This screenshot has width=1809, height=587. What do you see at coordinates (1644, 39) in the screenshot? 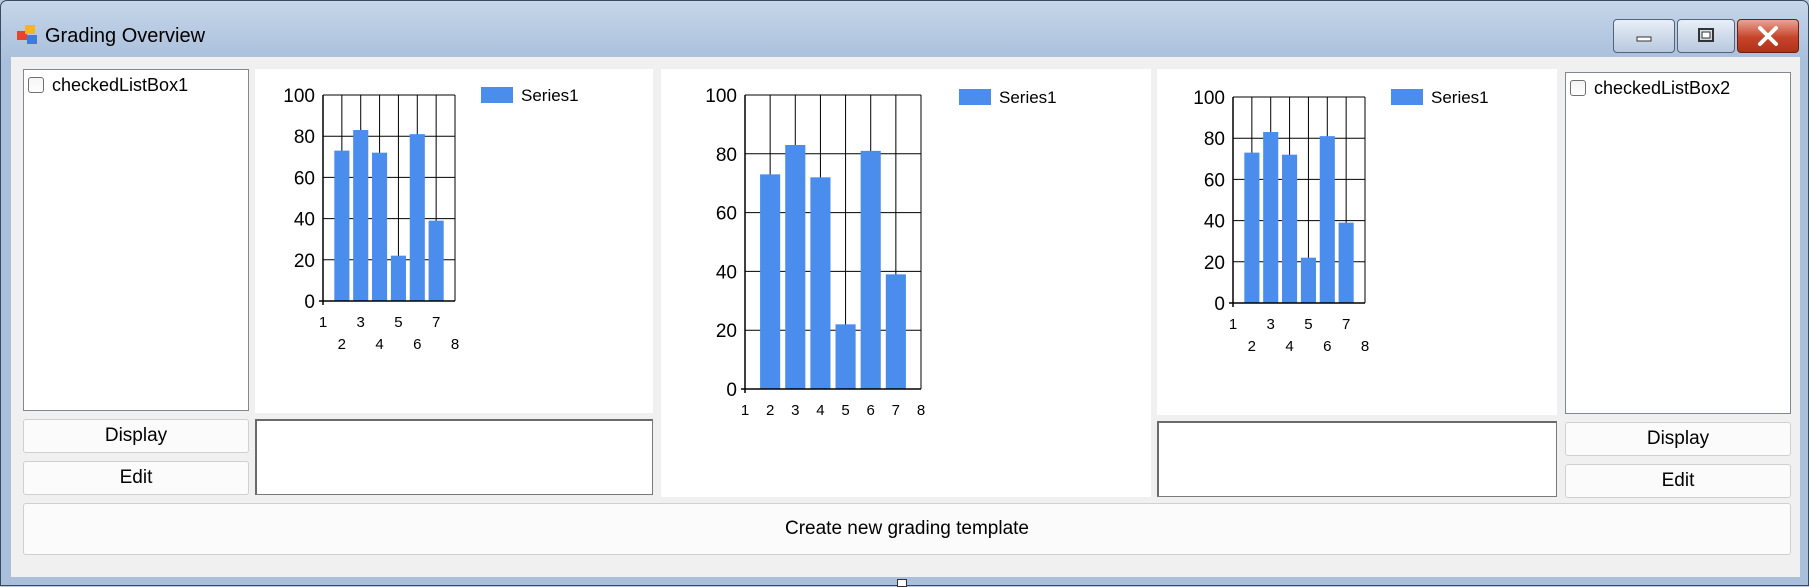
I see `minimize-icon` at bounding box center [1644, 39].